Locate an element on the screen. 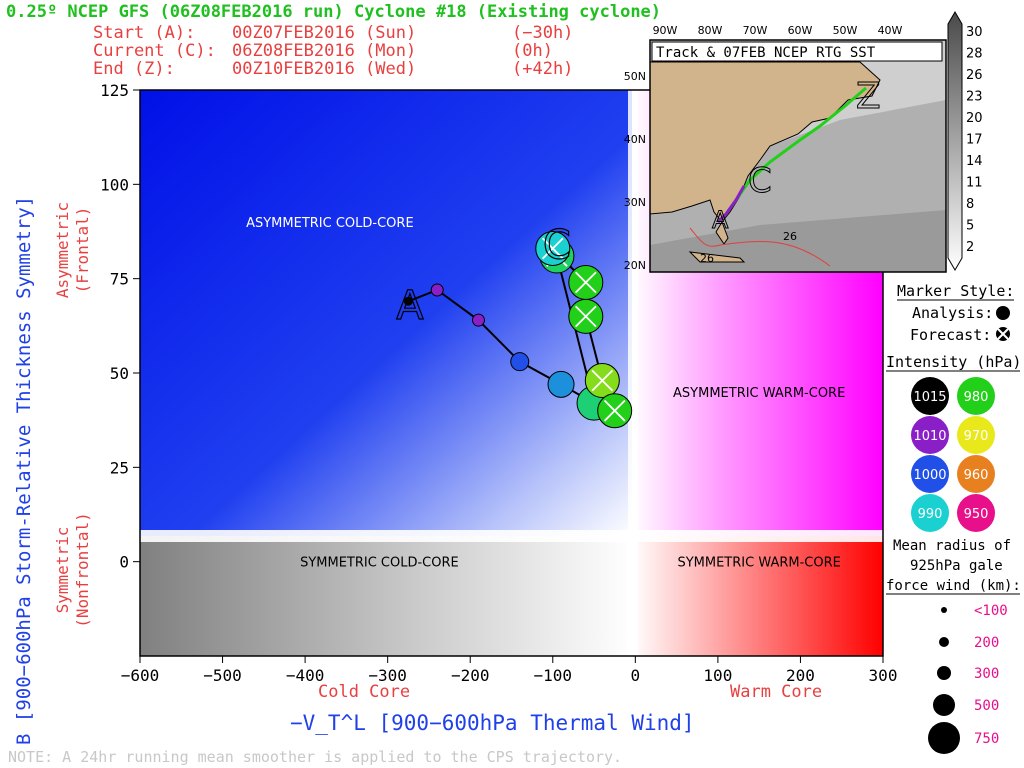 Image resolution: width=1024 pixels, height=768 pixels. start-time: 00Z07FEB2016 (Sun) is located at coordinates (324, 33).